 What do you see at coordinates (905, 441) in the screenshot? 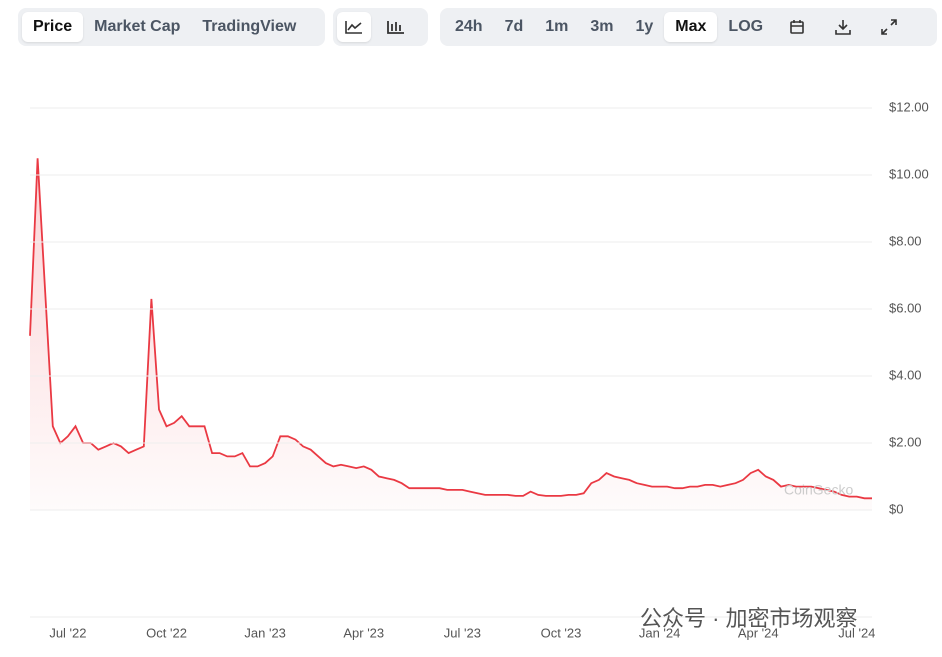
I see `y-tick-label: $2.00` at bounding box center [905, 441].